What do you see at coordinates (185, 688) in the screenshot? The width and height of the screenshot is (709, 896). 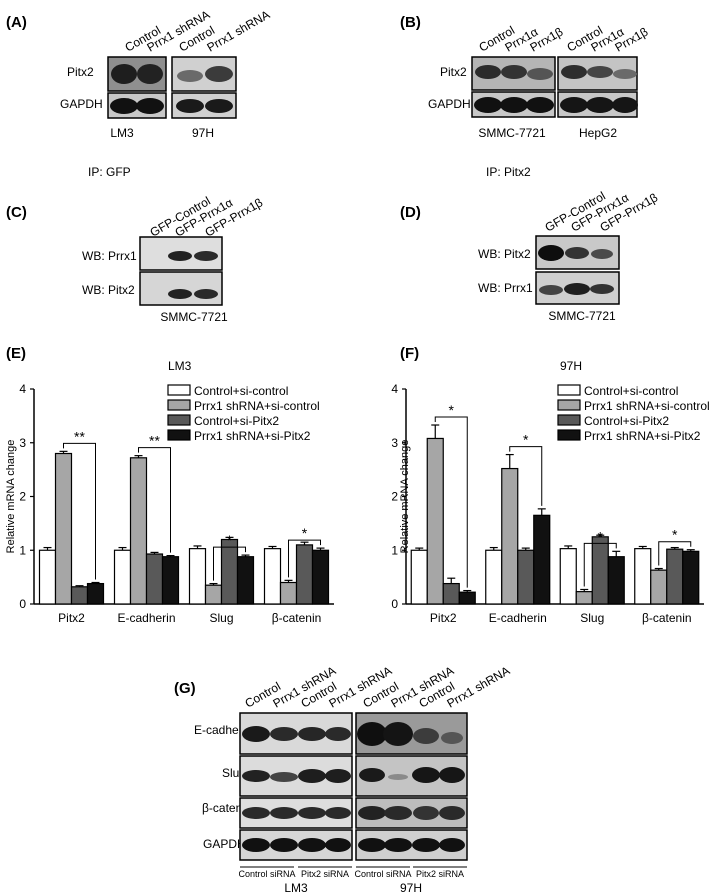 I see `panel-g-label: (G)` at bounding box center [185, 688].